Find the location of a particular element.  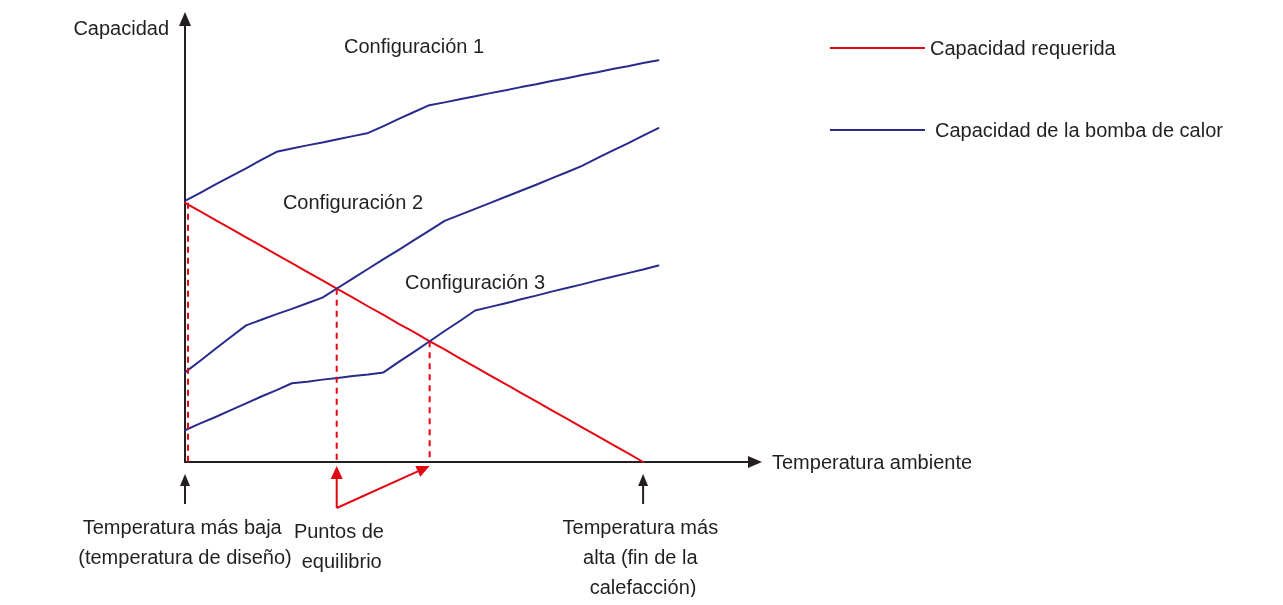

legend-label: Capacidad requerida is located at coordinates (1023, 48).